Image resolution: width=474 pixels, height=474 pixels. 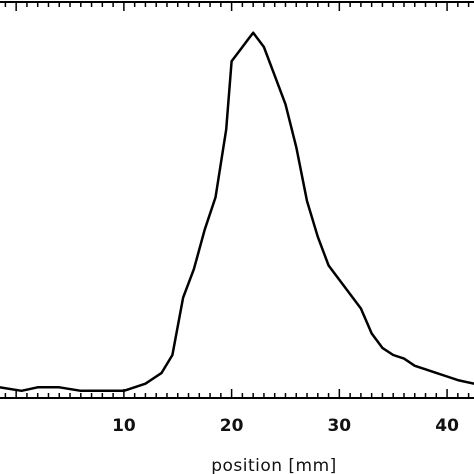 I want to click on x-tick-label: 20, so click(x=232, y=426).